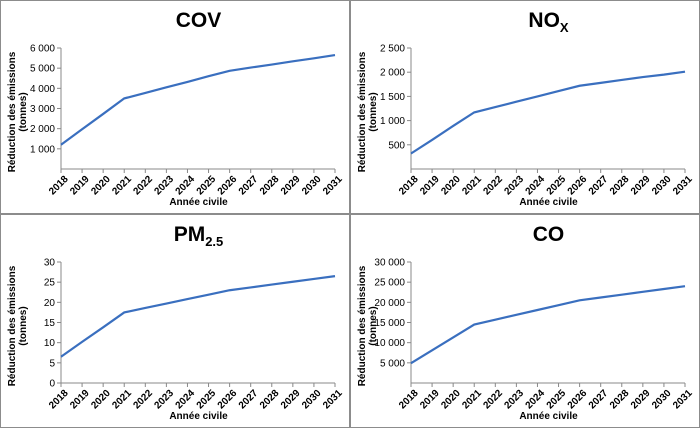  I want to click on y-tick-label: 2 000, so click(42, 129).